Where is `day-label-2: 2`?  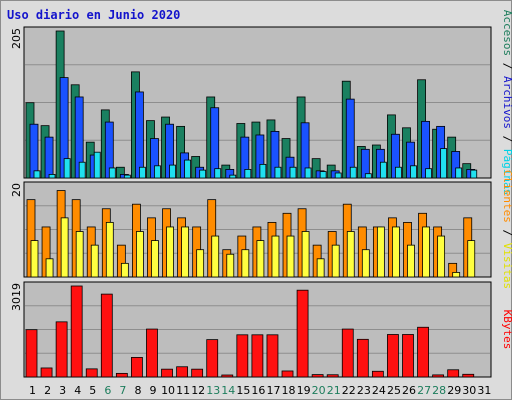
day-label-2: 2 is located at coordinates (47, 390).